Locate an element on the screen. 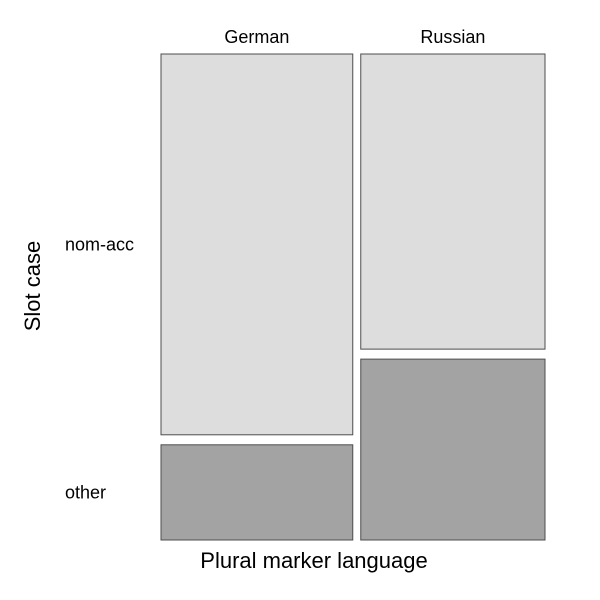 The height and width of the screenshot is (600, 600). row-label-nom-acc: nom-acc is located at coordinates (99, 244).